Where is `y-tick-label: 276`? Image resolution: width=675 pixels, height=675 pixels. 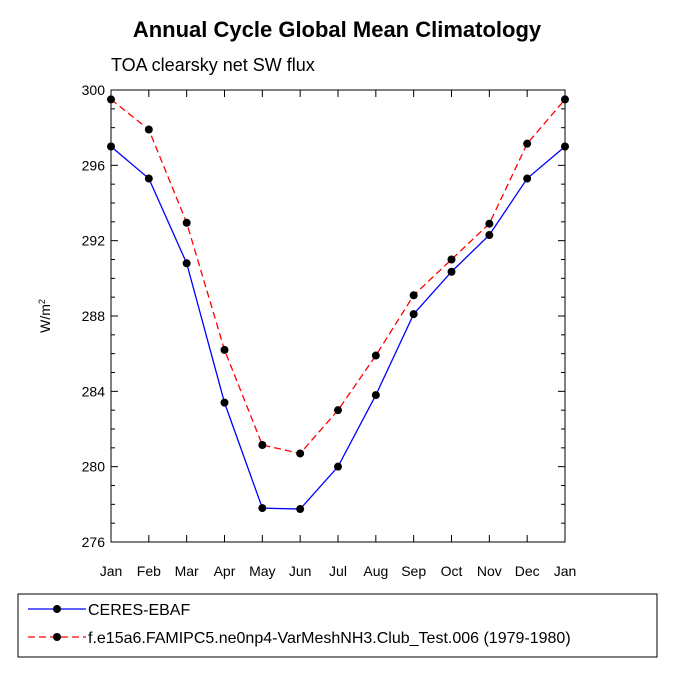 y-tick-label: 276 is located at coordinates (94, 542).